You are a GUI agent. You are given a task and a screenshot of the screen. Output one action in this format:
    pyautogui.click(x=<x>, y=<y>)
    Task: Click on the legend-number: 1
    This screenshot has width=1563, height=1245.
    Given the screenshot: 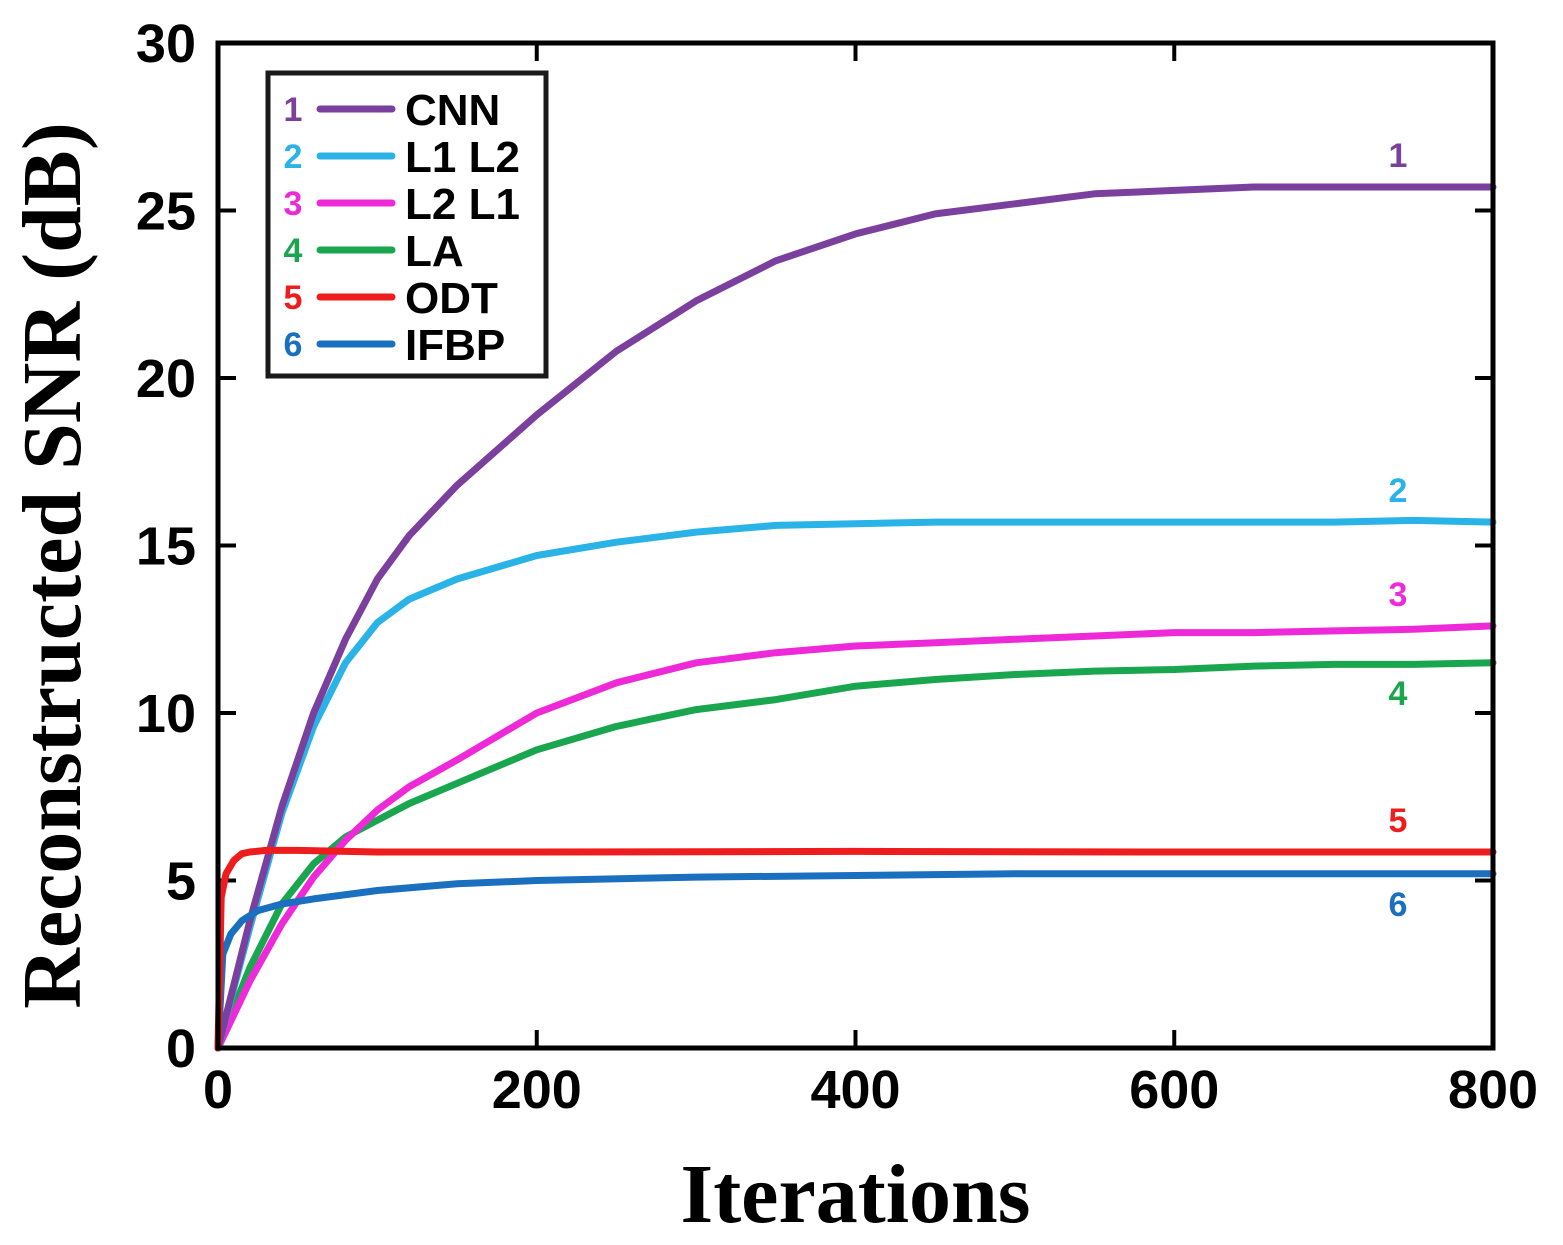 What is the action you would take?
    pyautogui.click(x=293, y=110)
    